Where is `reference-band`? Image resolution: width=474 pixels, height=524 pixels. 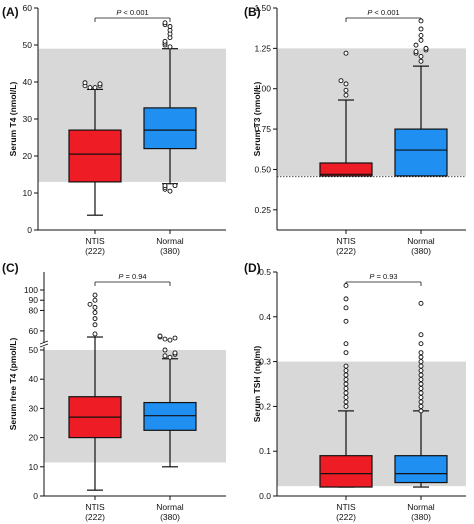 reference-band is located at coordinates (132, 115).